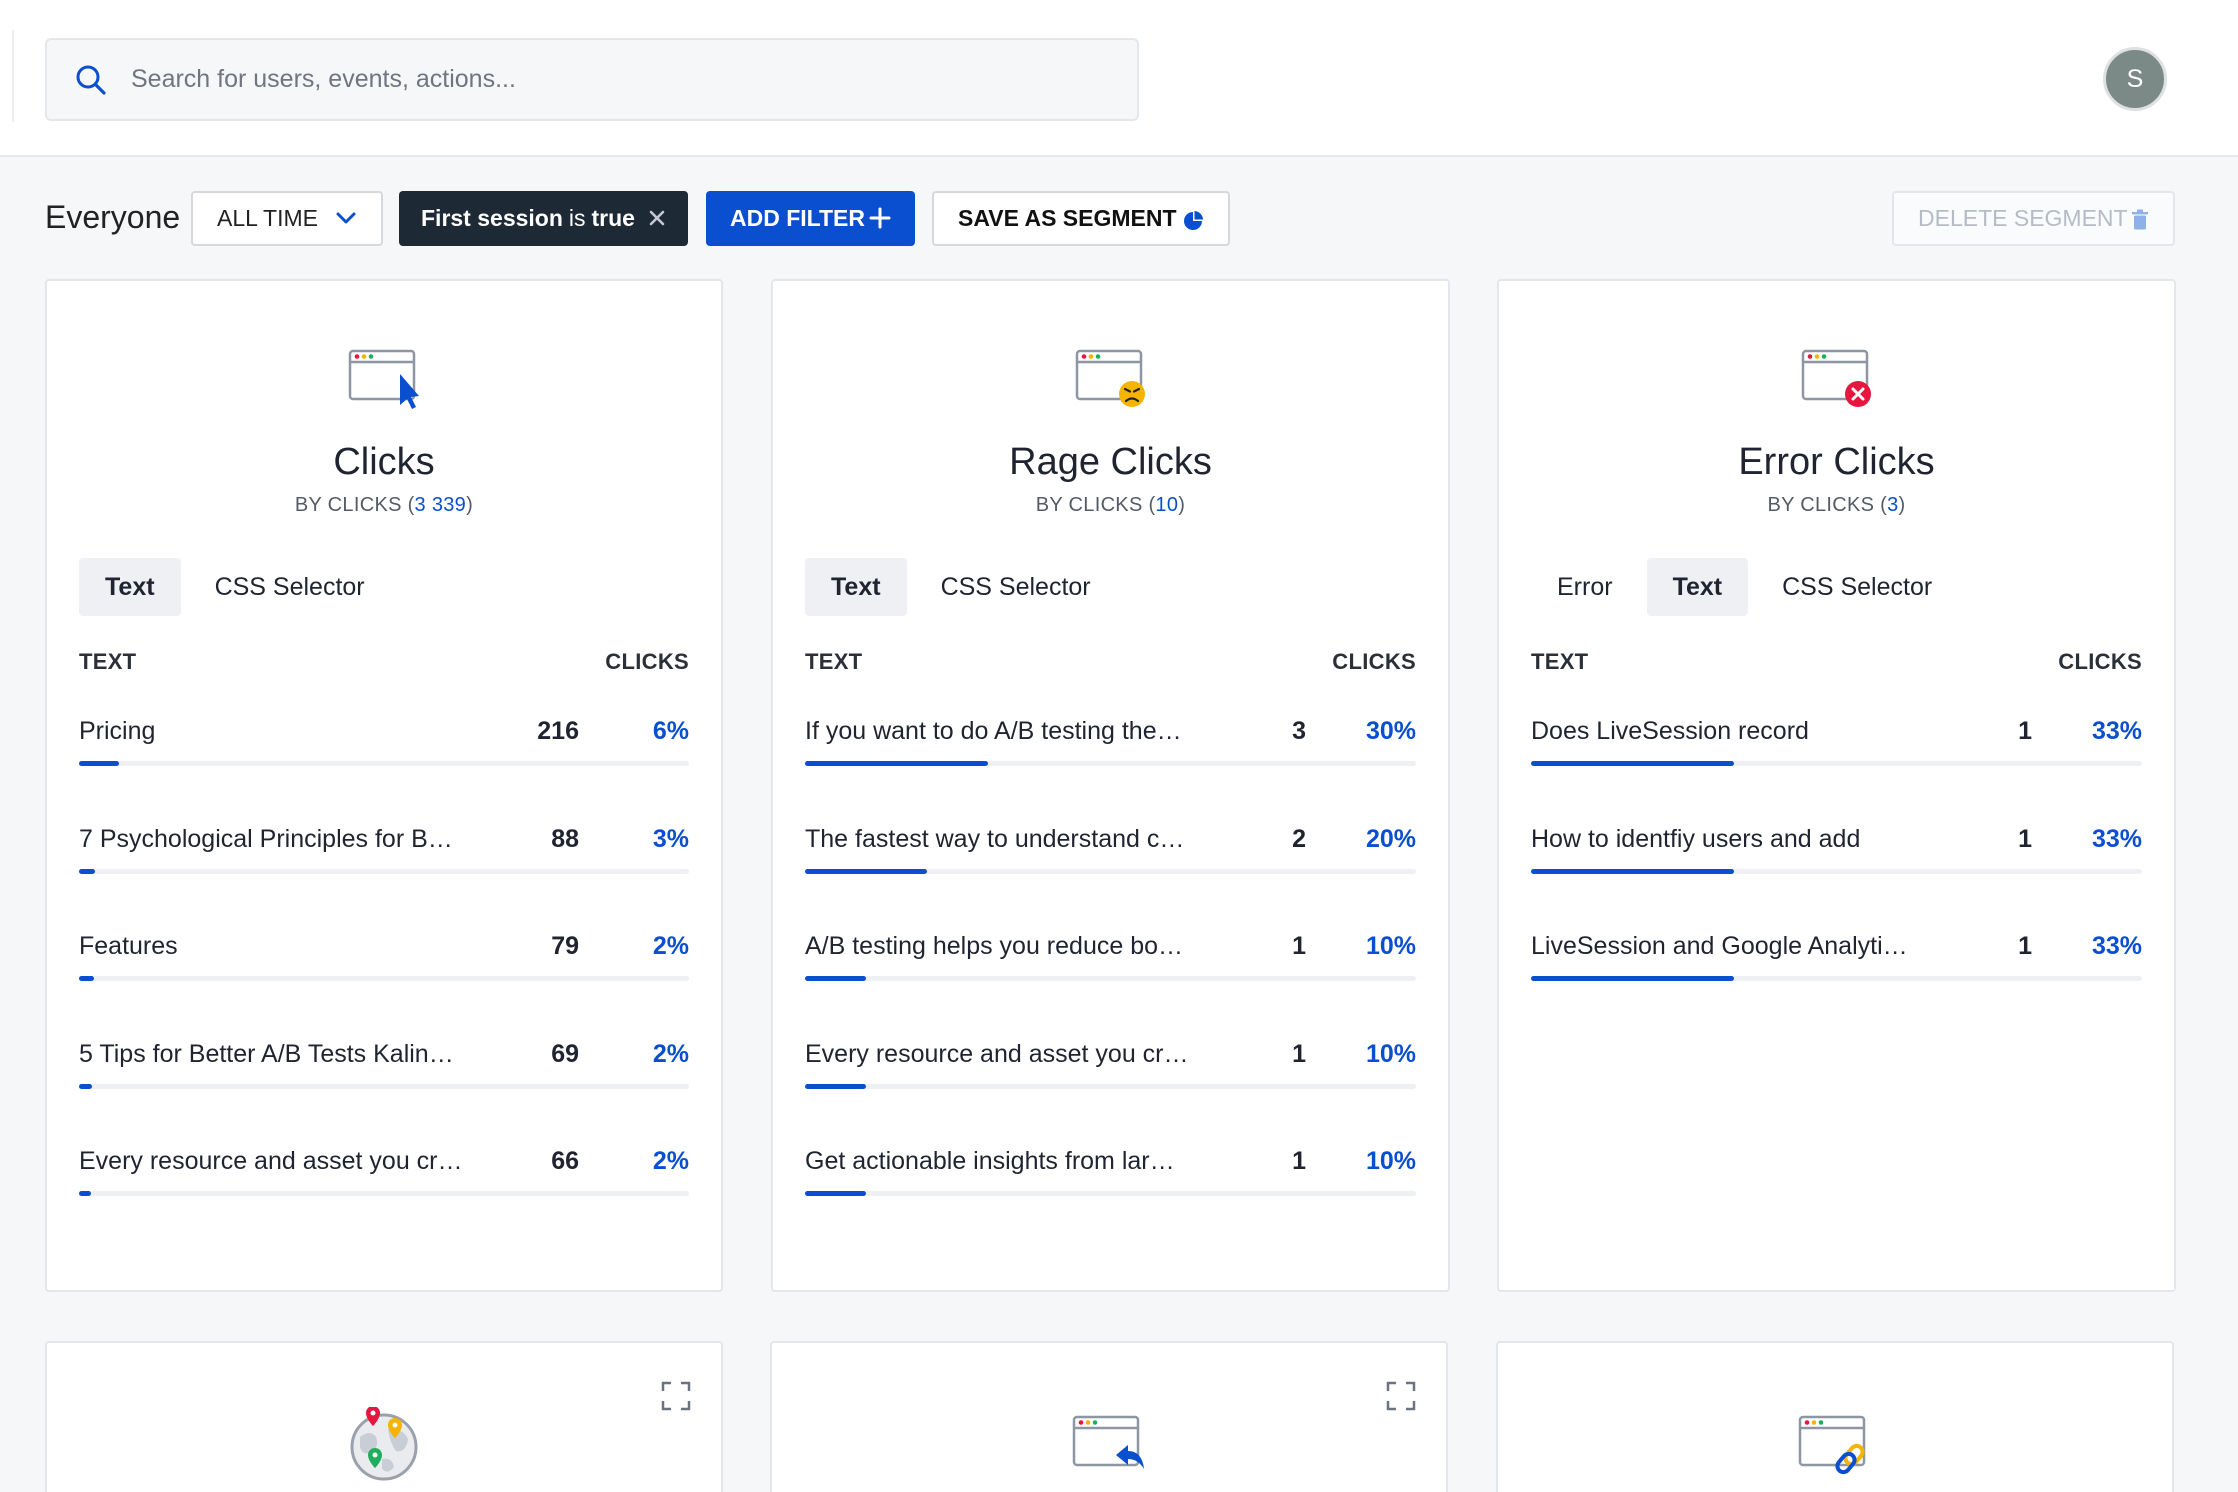 The width and height of the screenshot is (2238, 1492). Describe the element at coordinates (384, 771) in the screenshot. I see `table-row: Pricing 216 6%` at that location.